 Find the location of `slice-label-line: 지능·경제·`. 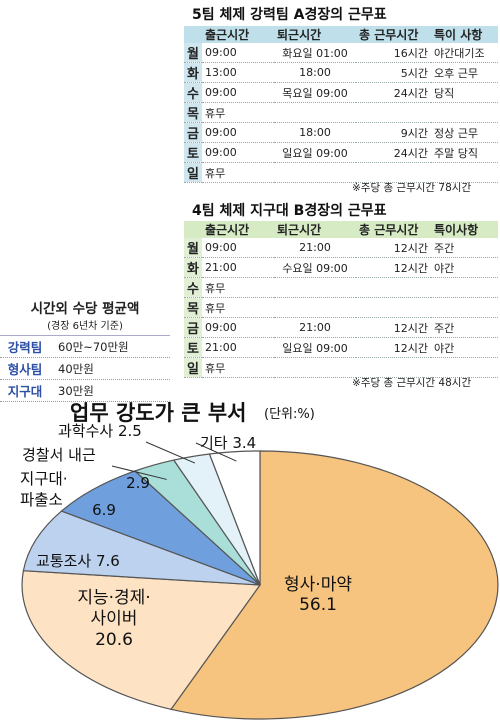

slice-label-line: 지능·경제· is located at coordinates (113, 598).